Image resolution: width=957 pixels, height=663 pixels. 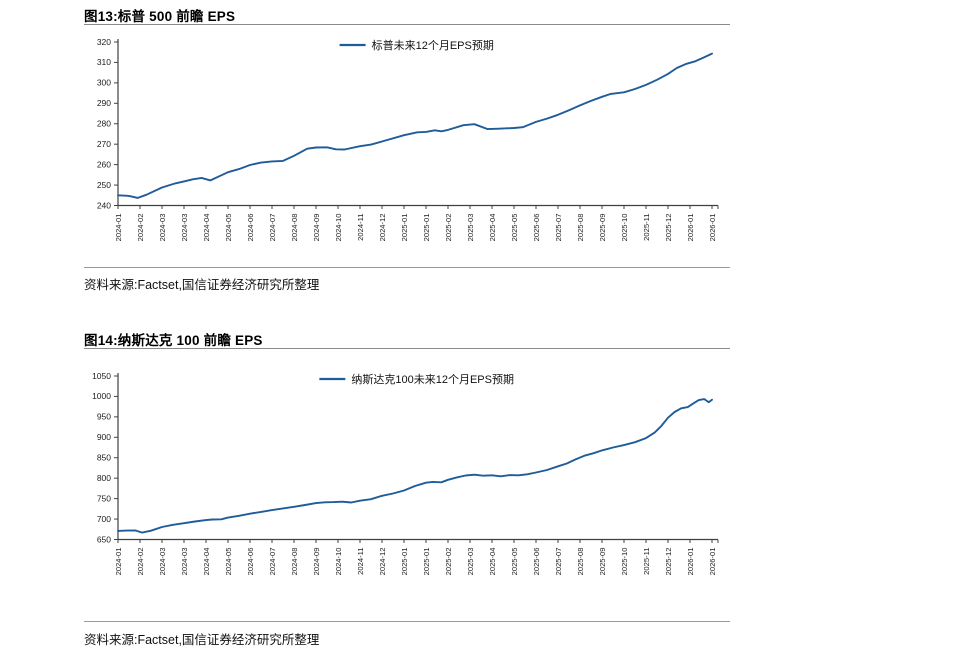 I want to click on svg-text: 1050, so click(x=101, y=376).